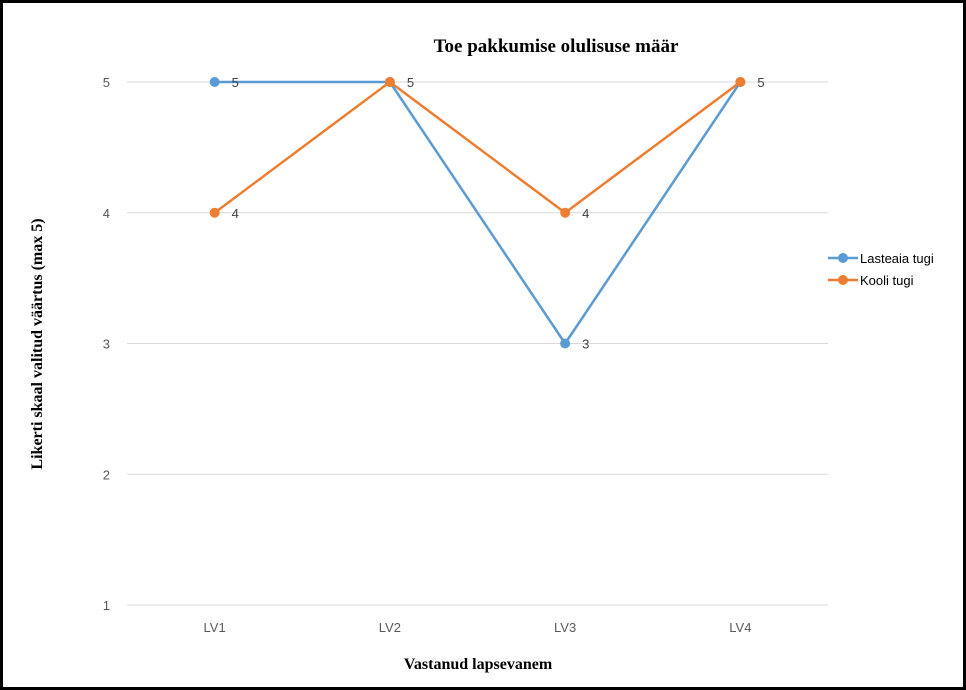 This screenshot has height=690, width=966. I want to click on y-tick-label: 4, so click(106, 213).